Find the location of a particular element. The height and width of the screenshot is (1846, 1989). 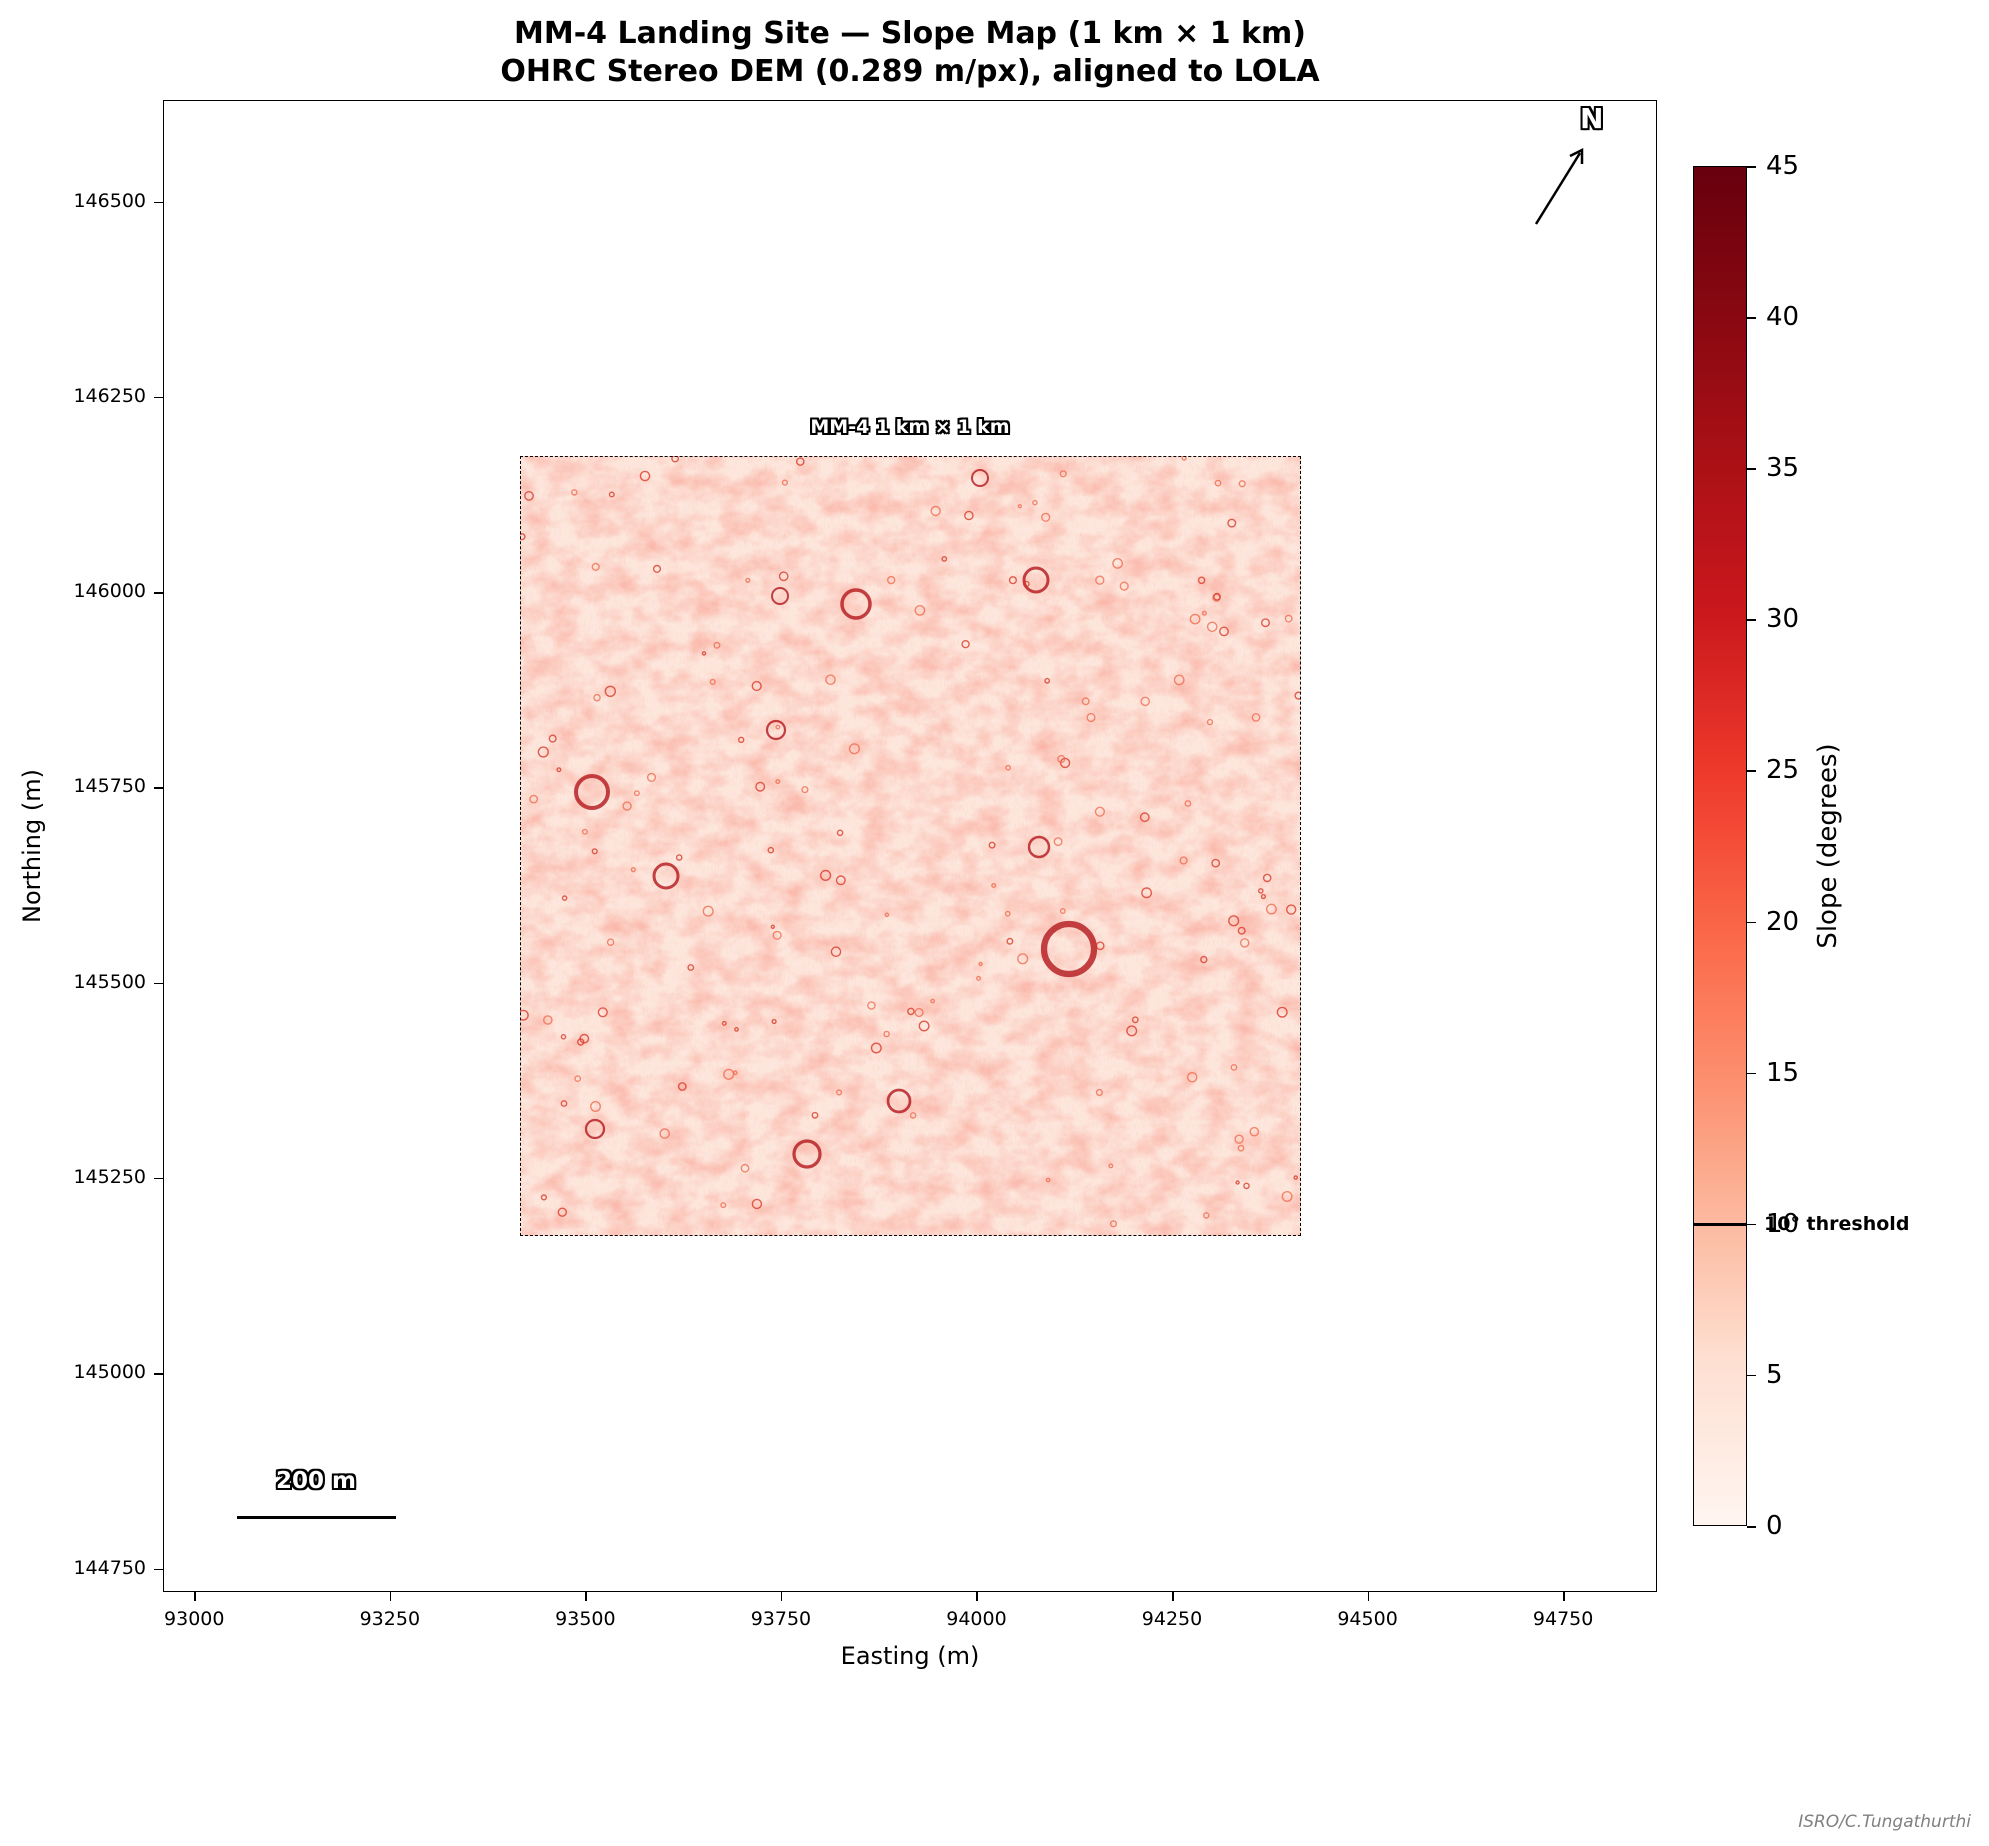

landing-site-label: MM-4 1 km × 1 km is located at coordinates (910, 427).